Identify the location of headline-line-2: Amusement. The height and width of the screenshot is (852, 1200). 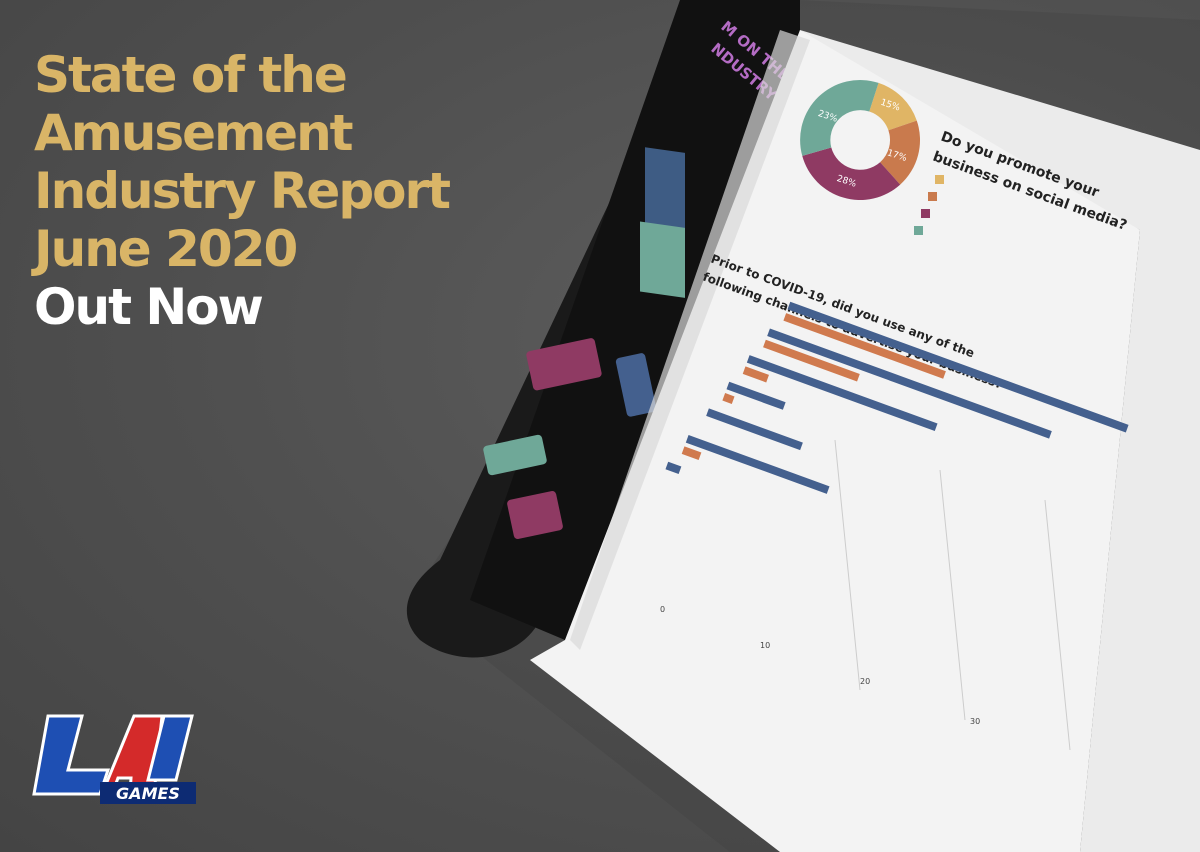
(194, 133).